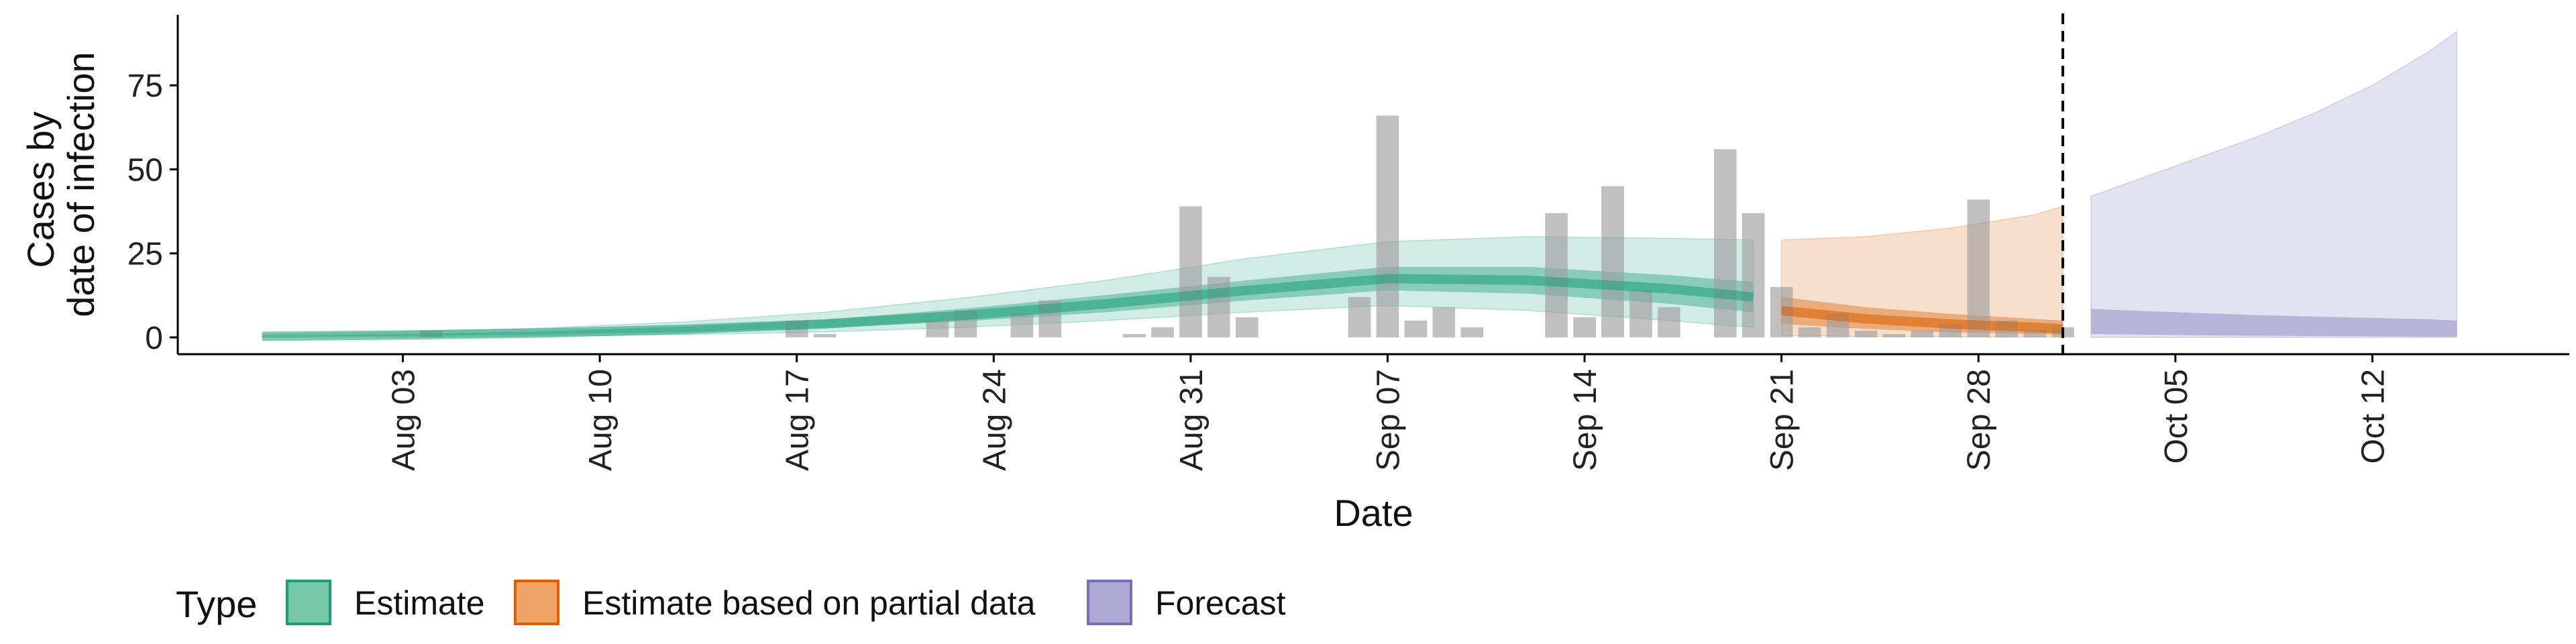  Describe the element at coordinates (2274, 323) in the screenshot. I see `band-inner` at that location.